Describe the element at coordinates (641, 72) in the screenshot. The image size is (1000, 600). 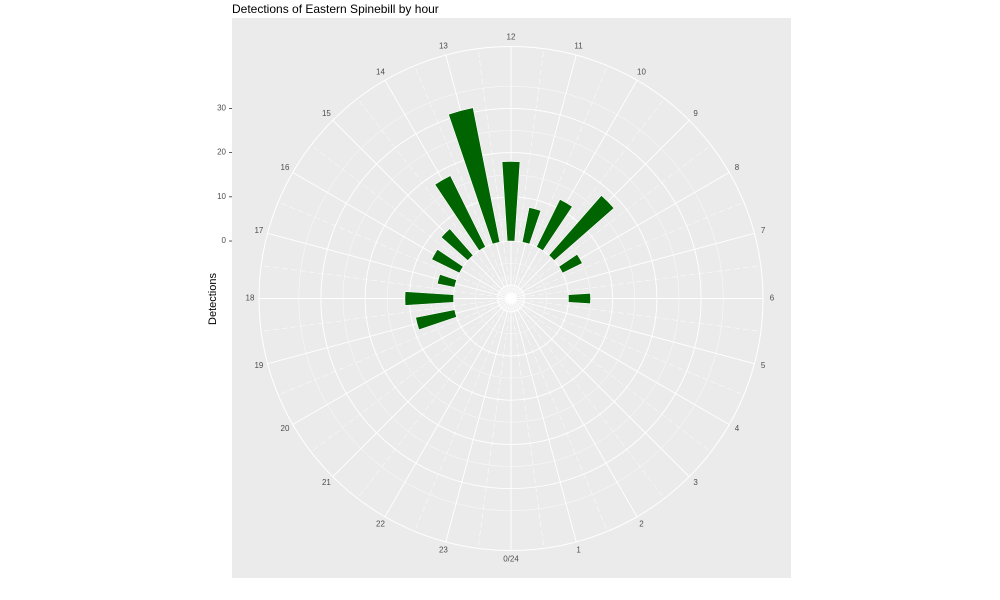
I see `hour-tick-label: 10` at that location.